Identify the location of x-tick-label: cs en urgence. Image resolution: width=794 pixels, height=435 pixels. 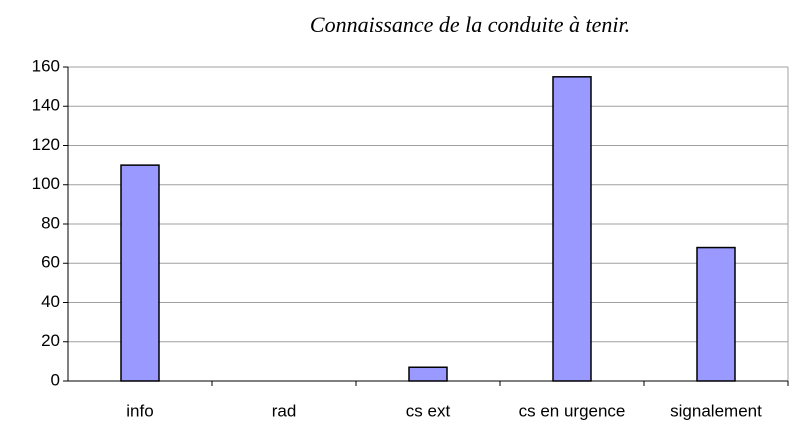
(572, 410).